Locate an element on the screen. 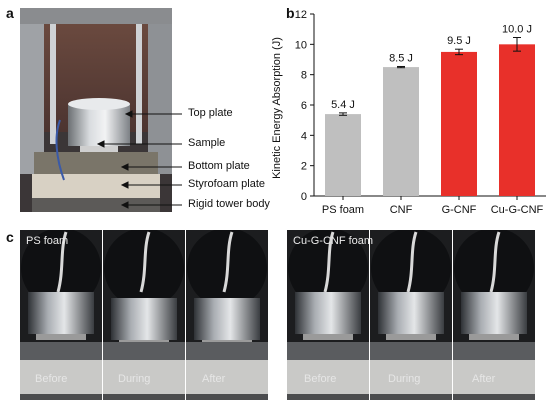 The height and width of the screenshot is (409, 554). group-label-ps-foam: PS foam is located at coordinates (47, 241).